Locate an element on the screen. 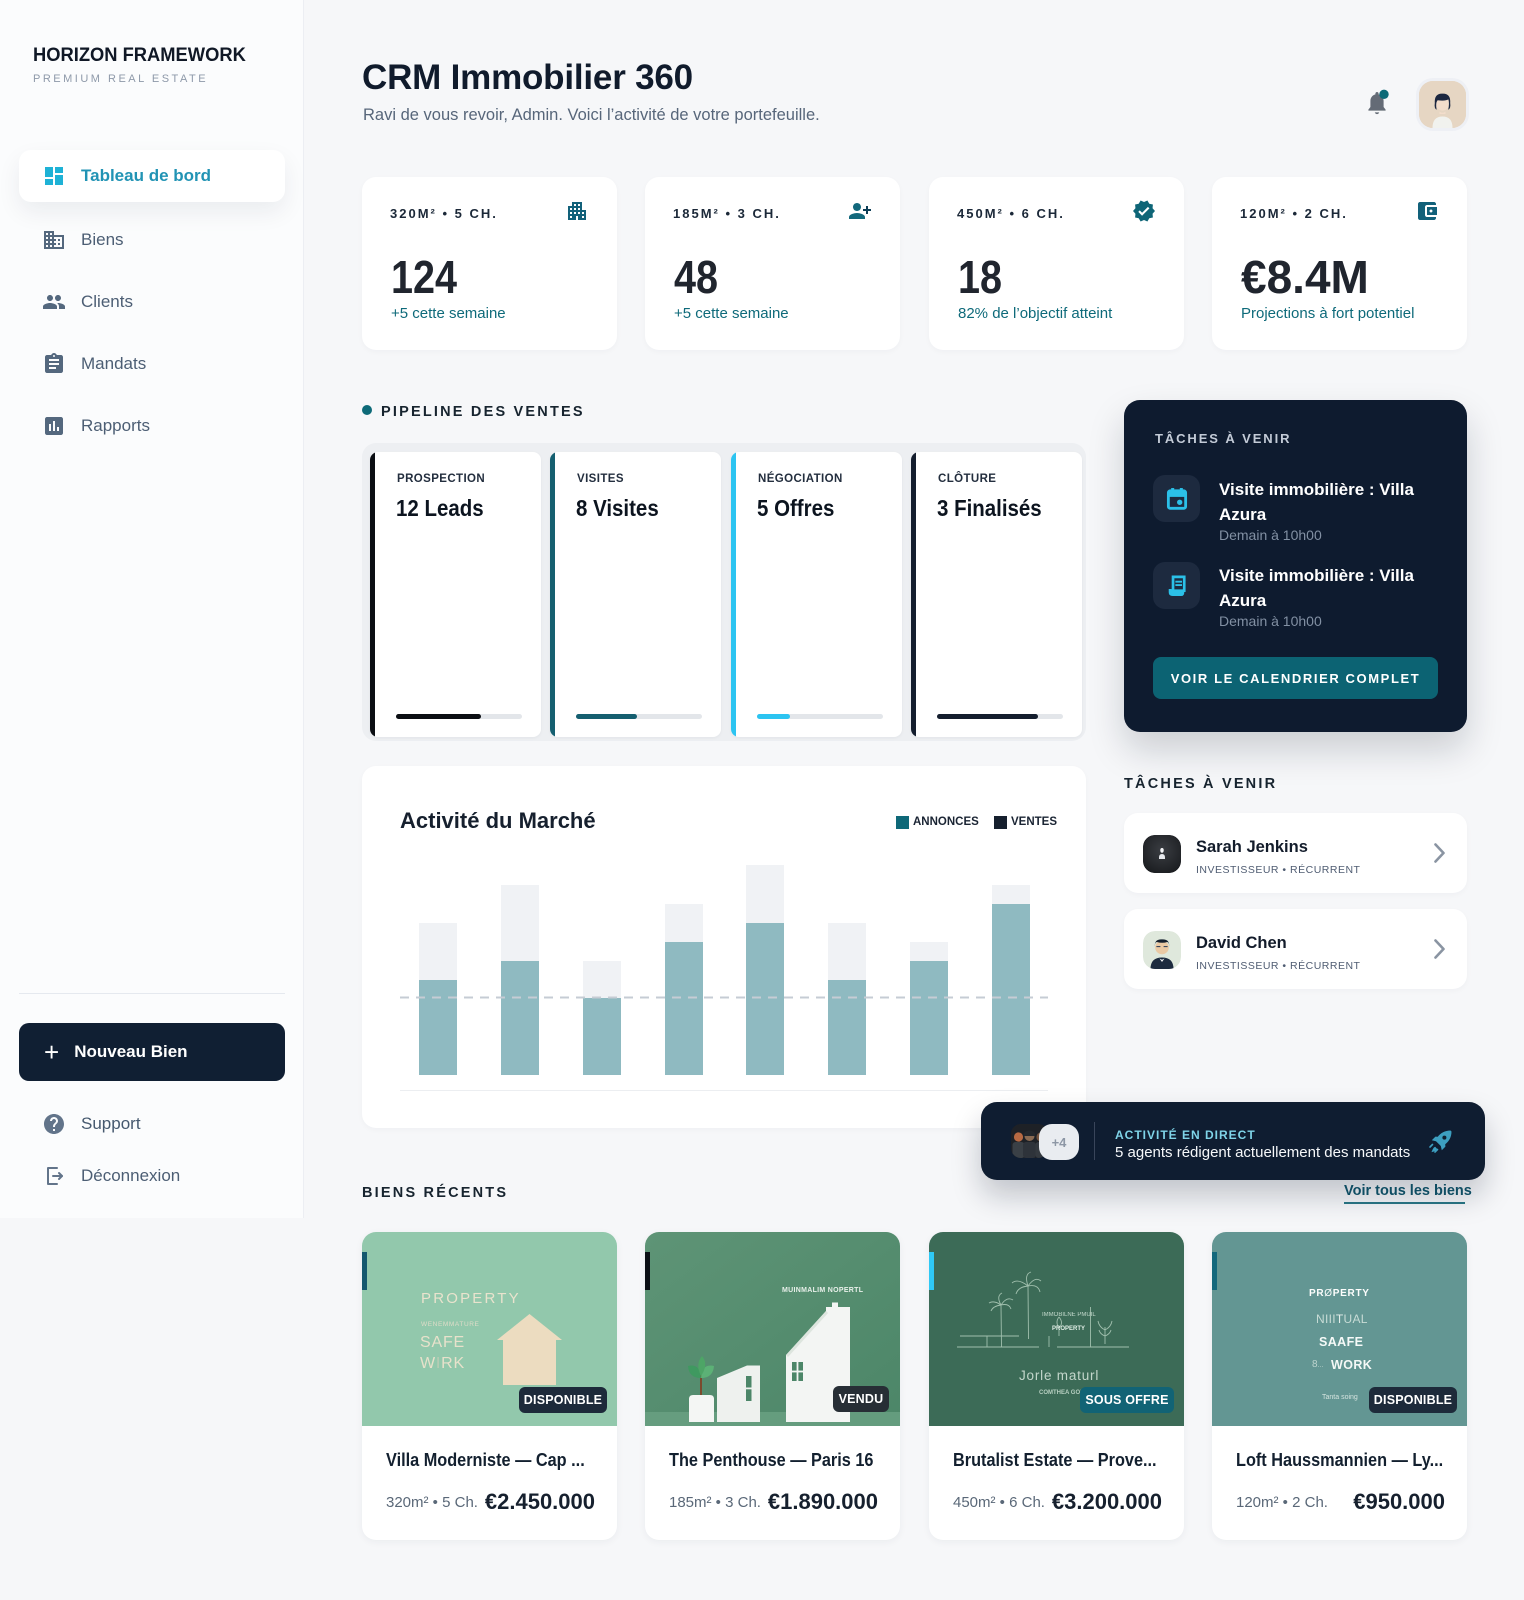  svg-text: COMTHEA GON is located at coordinates (1061, 1393).